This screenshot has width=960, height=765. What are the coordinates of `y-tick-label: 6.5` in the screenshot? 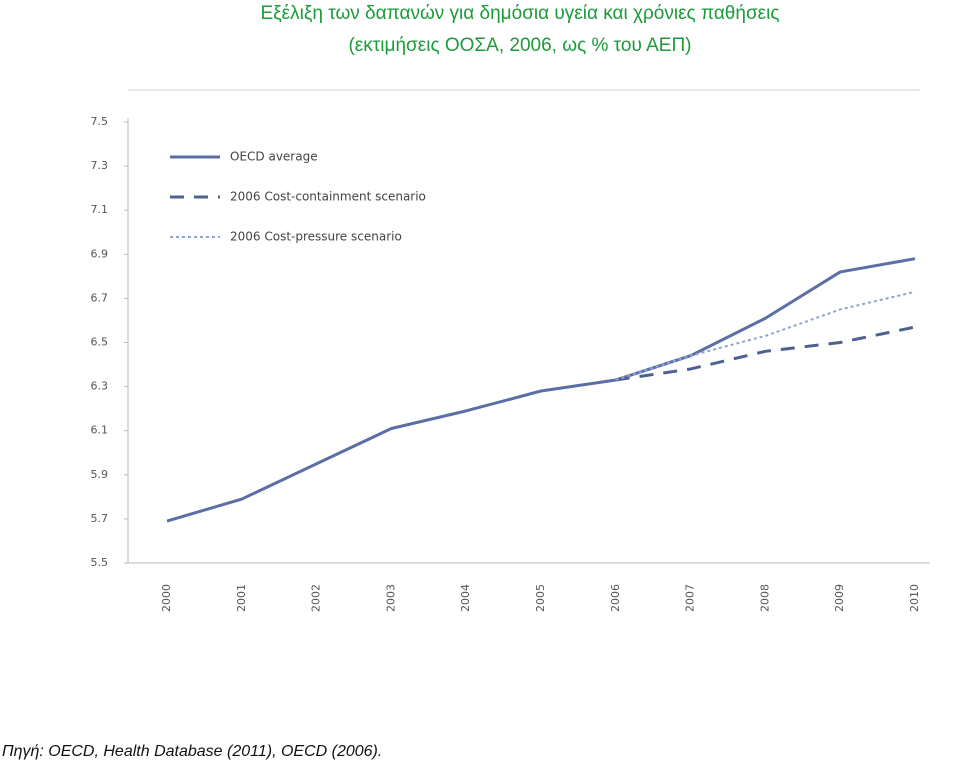 It's located at (100, 342).